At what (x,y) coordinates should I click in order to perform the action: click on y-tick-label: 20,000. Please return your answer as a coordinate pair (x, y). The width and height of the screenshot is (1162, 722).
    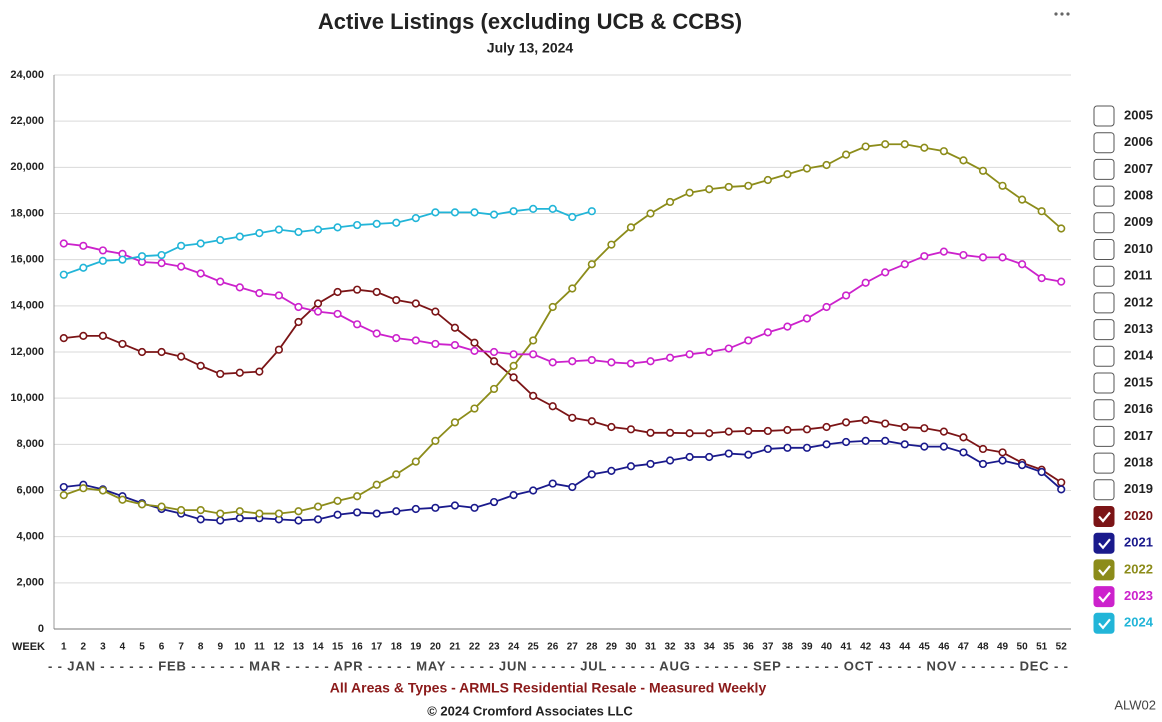
    Looking at the image, I should click on (27, 167).